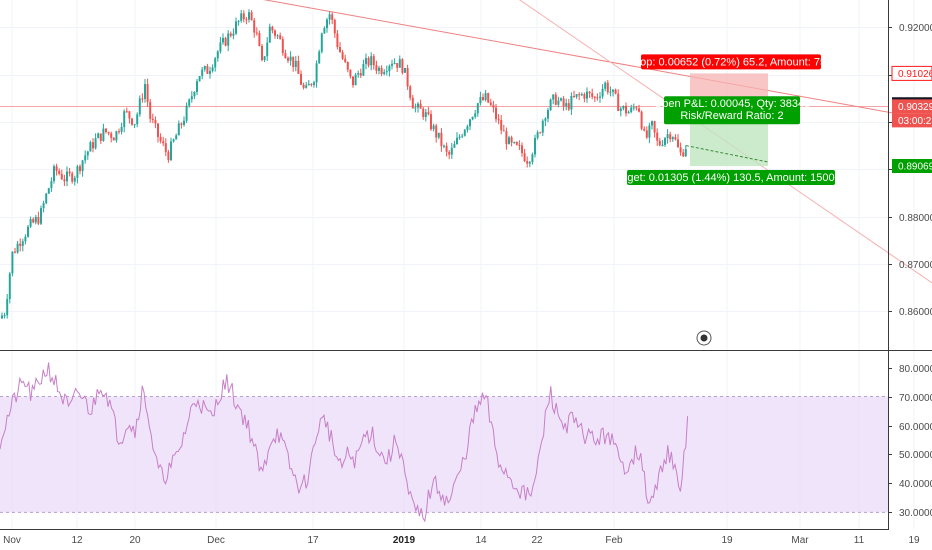  Describe the element at coordinates (915, 74) in the screenshot. I see `price-tag-label: 0.91026` at that location.